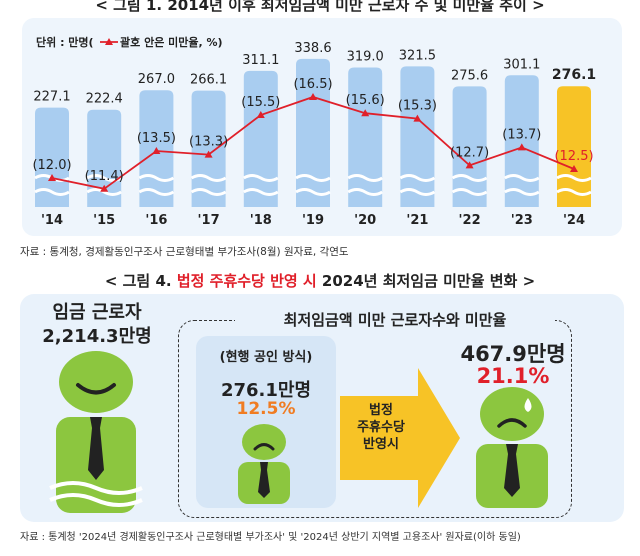  Describe the element at coordinates (395, 319) in the screenshot. I see `comparison-title: 최저임금액 미만 근로자수와 미만율` at that location.